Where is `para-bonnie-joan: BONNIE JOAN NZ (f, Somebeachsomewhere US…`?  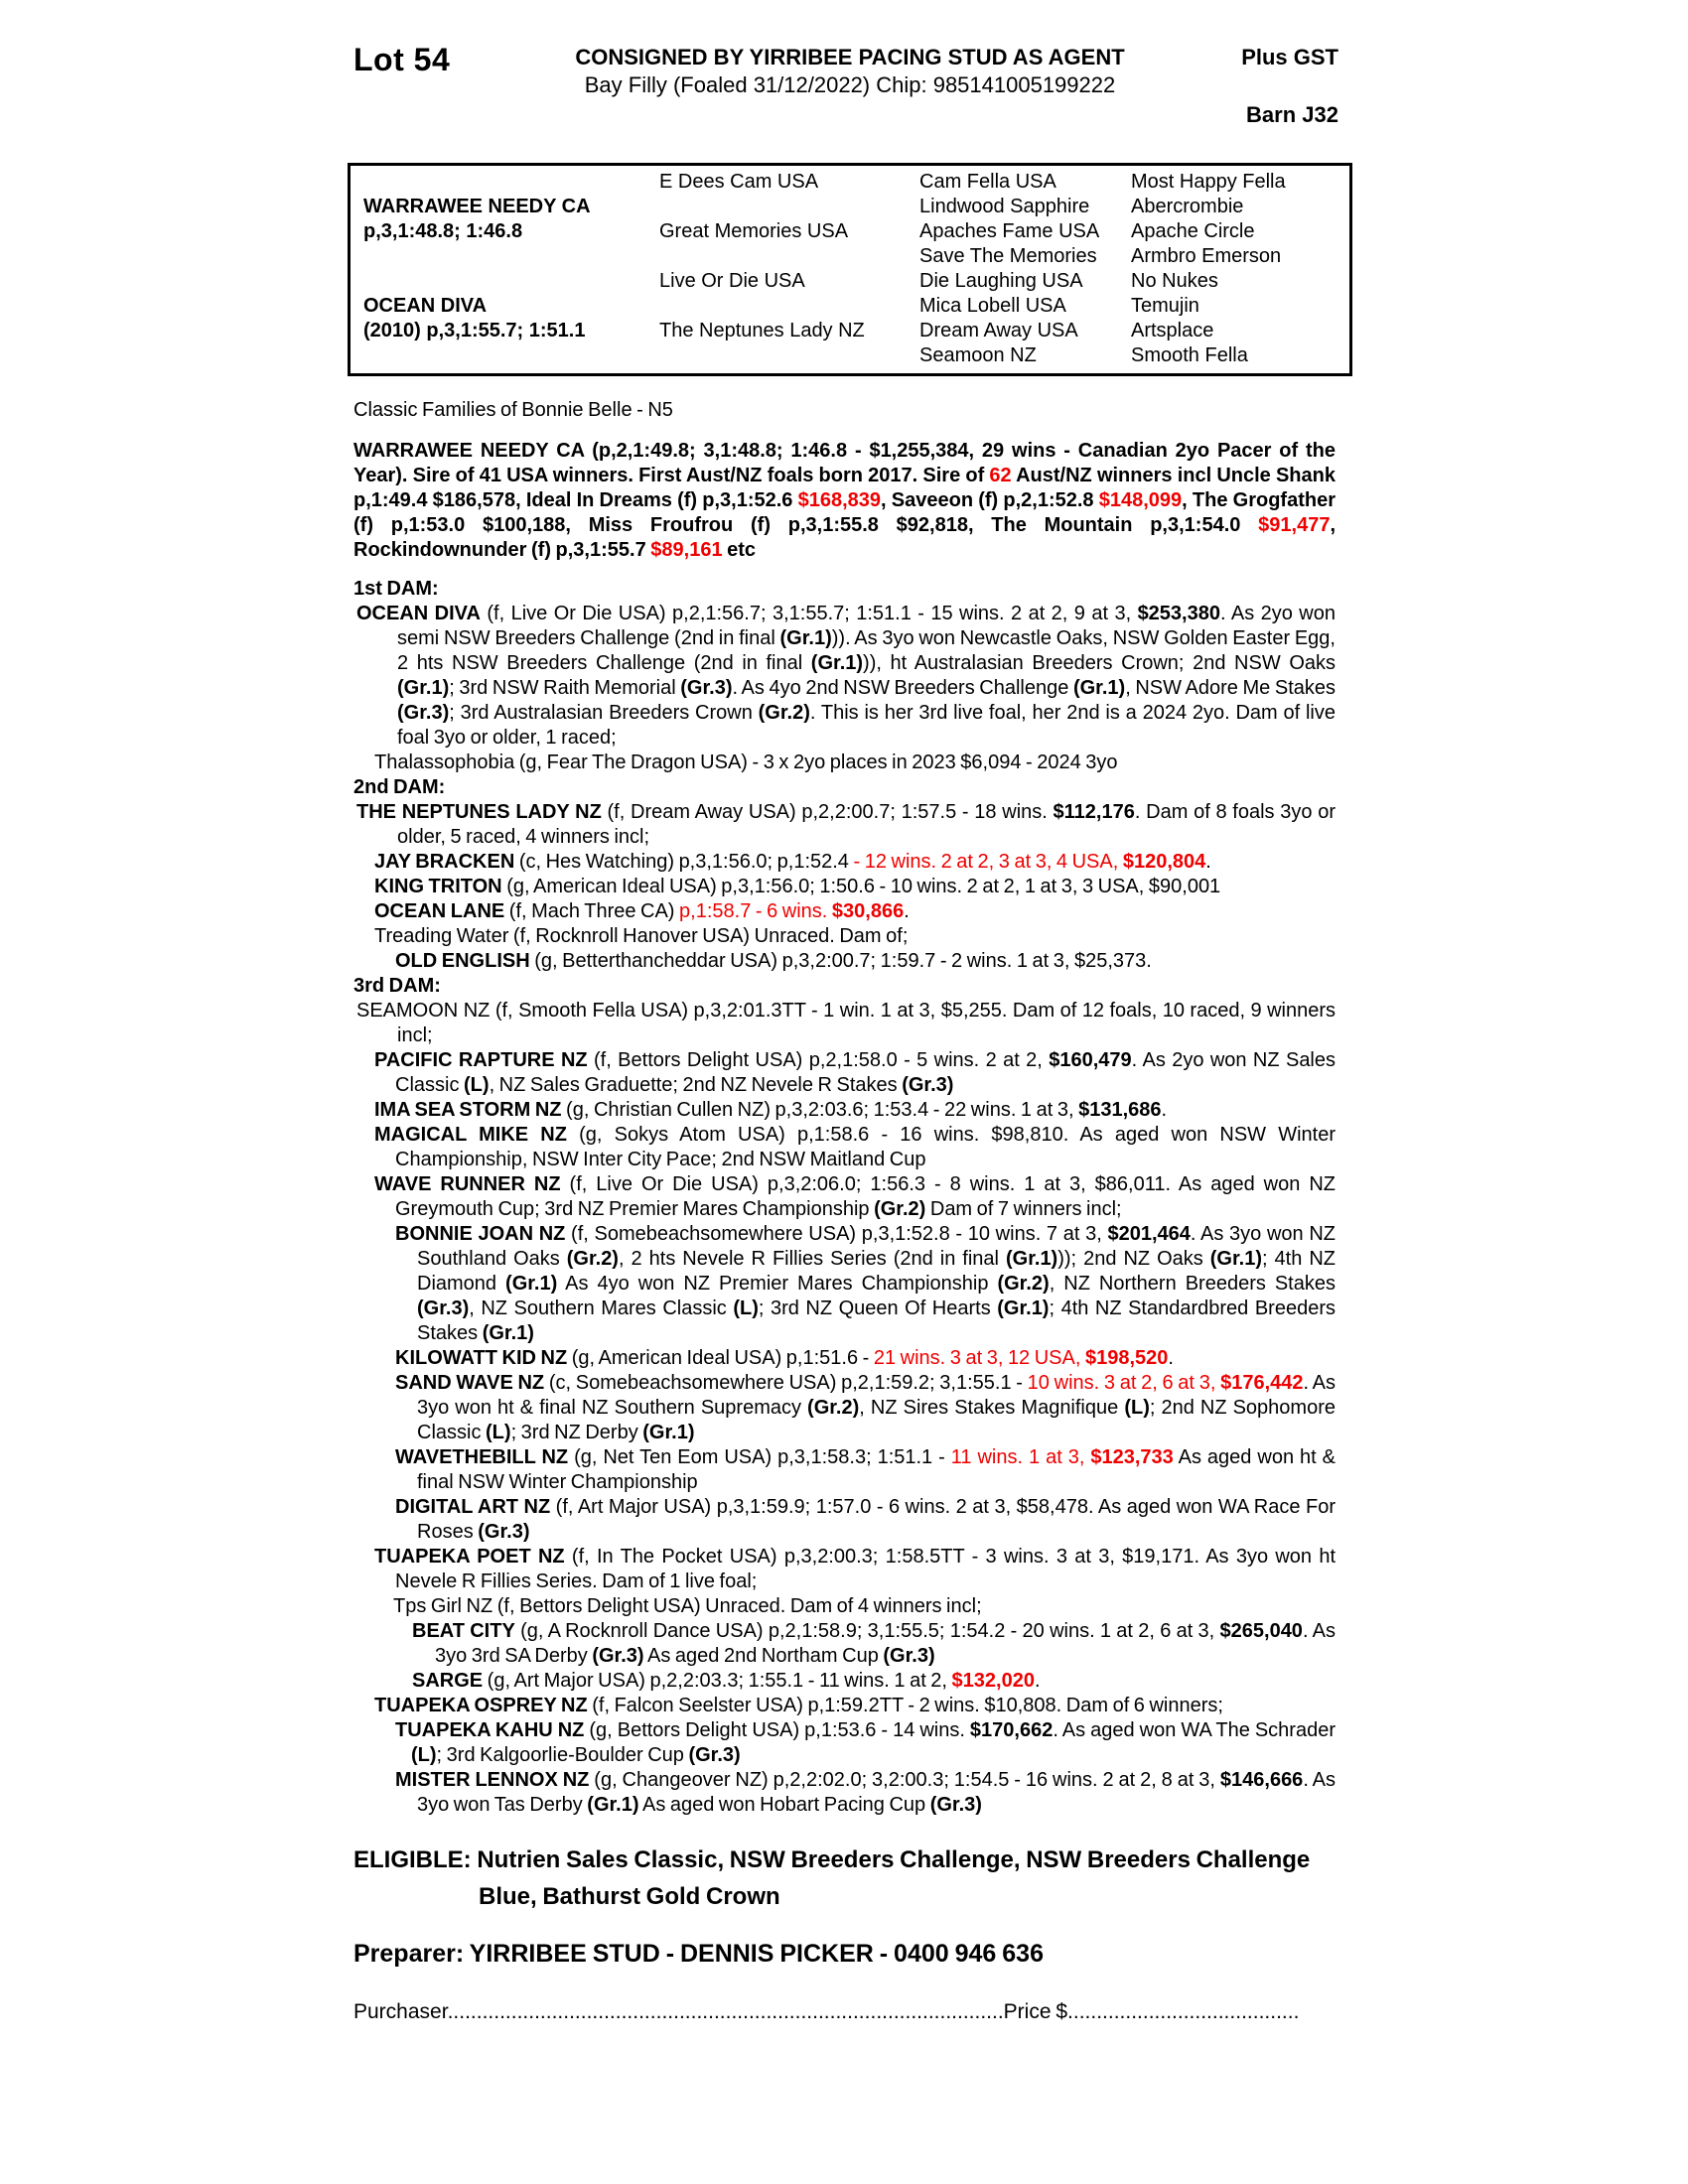
para-bonnie-joan: BONNIE JOAN NZ (f, Somebeachsomewhere US… is located at coordinates (865, 1283).